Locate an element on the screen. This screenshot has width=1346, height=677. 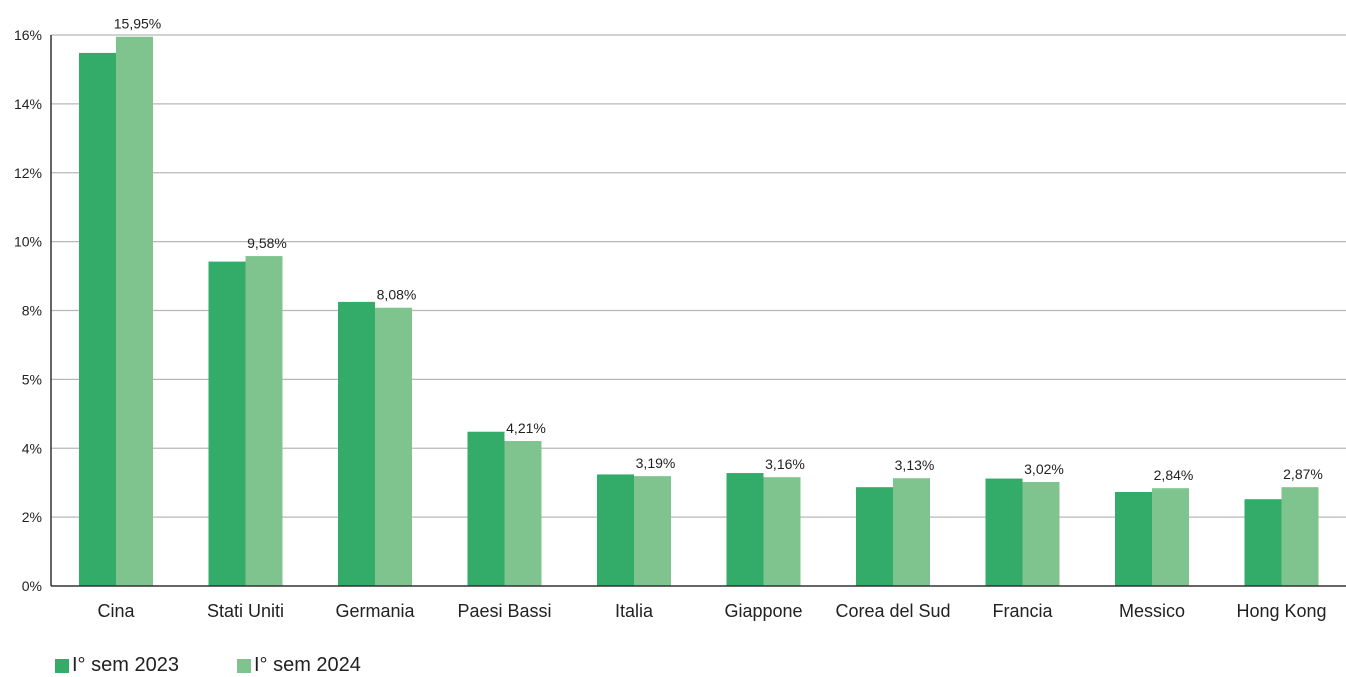
data-label: 3,13% is located at coordinates (915, 465).